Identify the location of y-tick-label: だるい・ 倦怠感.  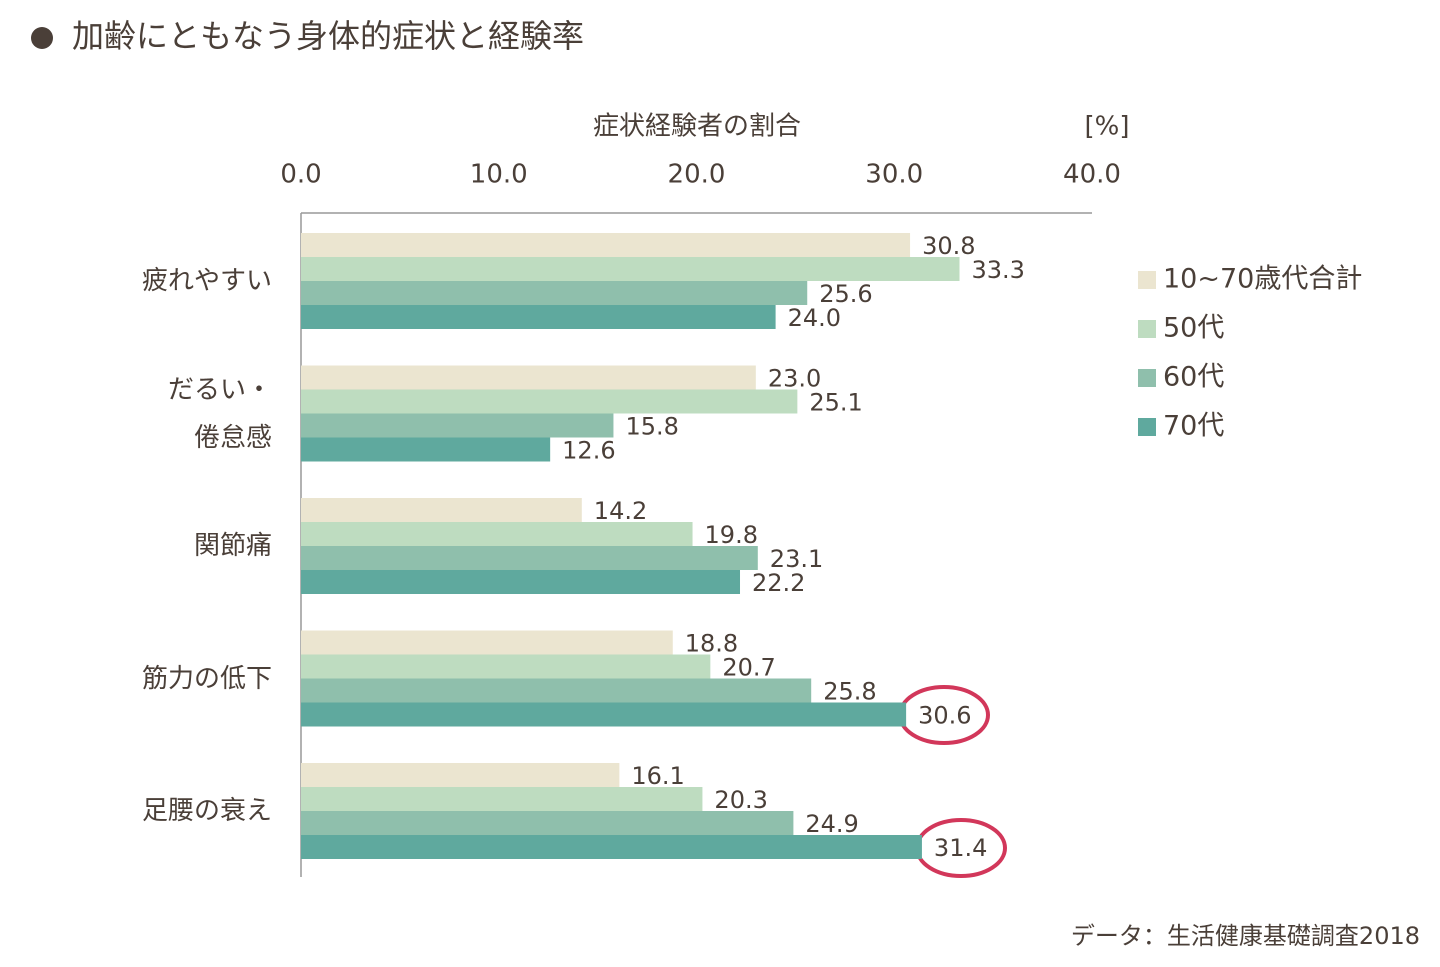
(219, 413).